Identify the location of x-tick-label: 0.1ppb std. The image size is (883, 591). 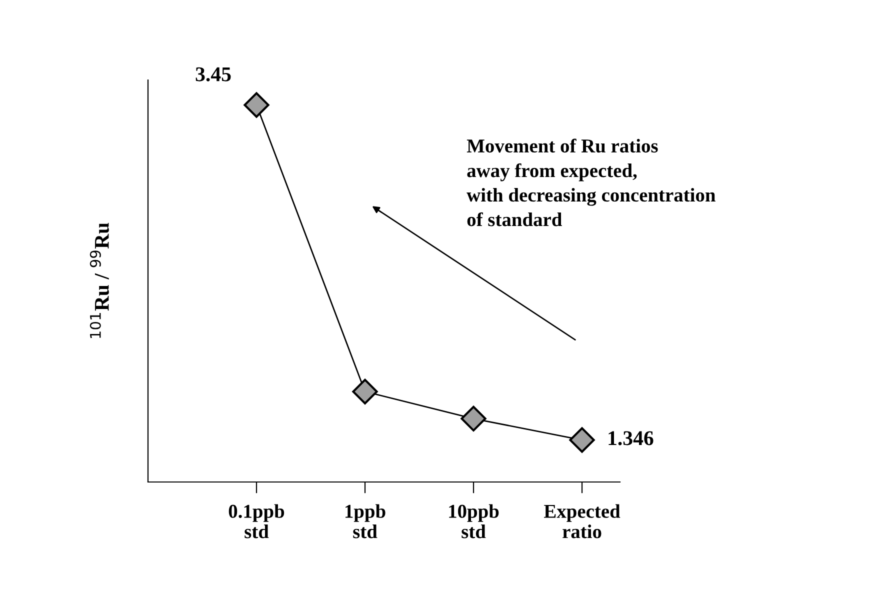
(256, 521).